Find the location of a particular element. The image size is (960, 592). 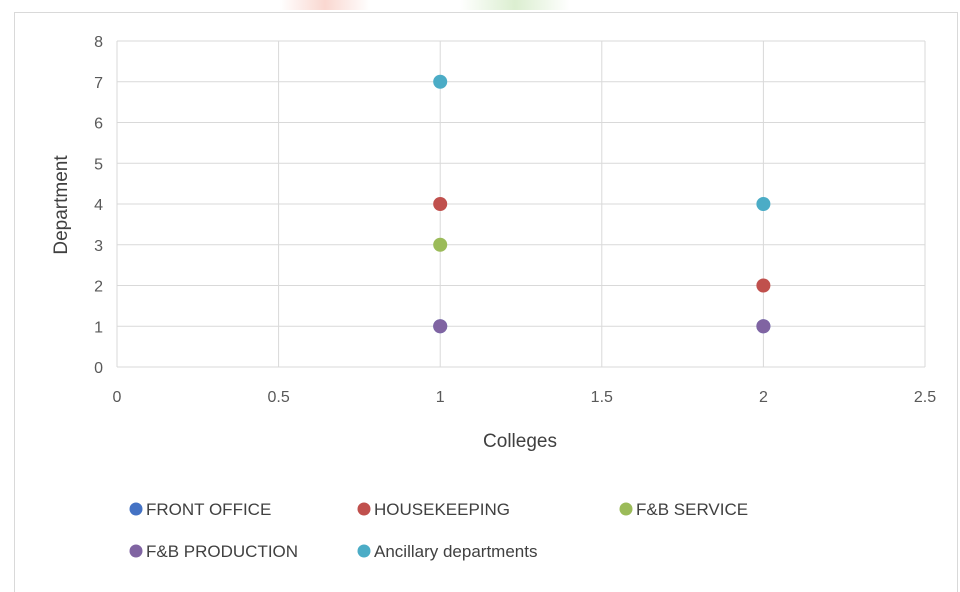

legend-label: FRONT OFFICE is located at coordinates (208, 509).